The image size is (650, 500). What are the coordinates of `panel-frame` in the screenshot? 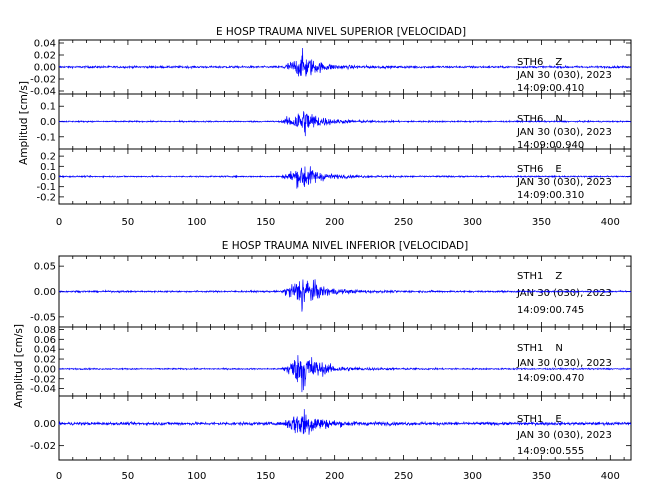 It's located at (345, 428).